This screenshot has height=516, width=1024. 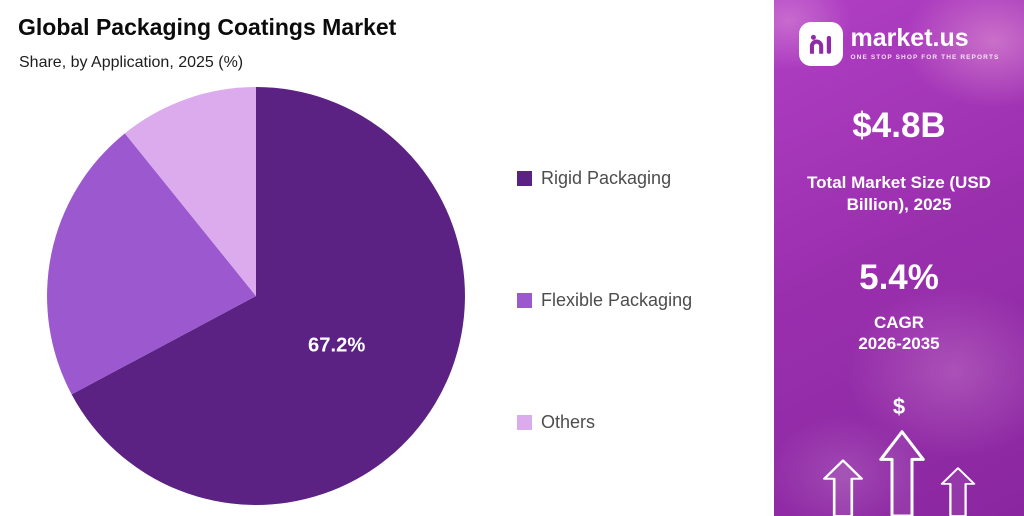 I want to click on legend-item-flexible-packaging: Flexible Packaging, so click(x=604, y=300).